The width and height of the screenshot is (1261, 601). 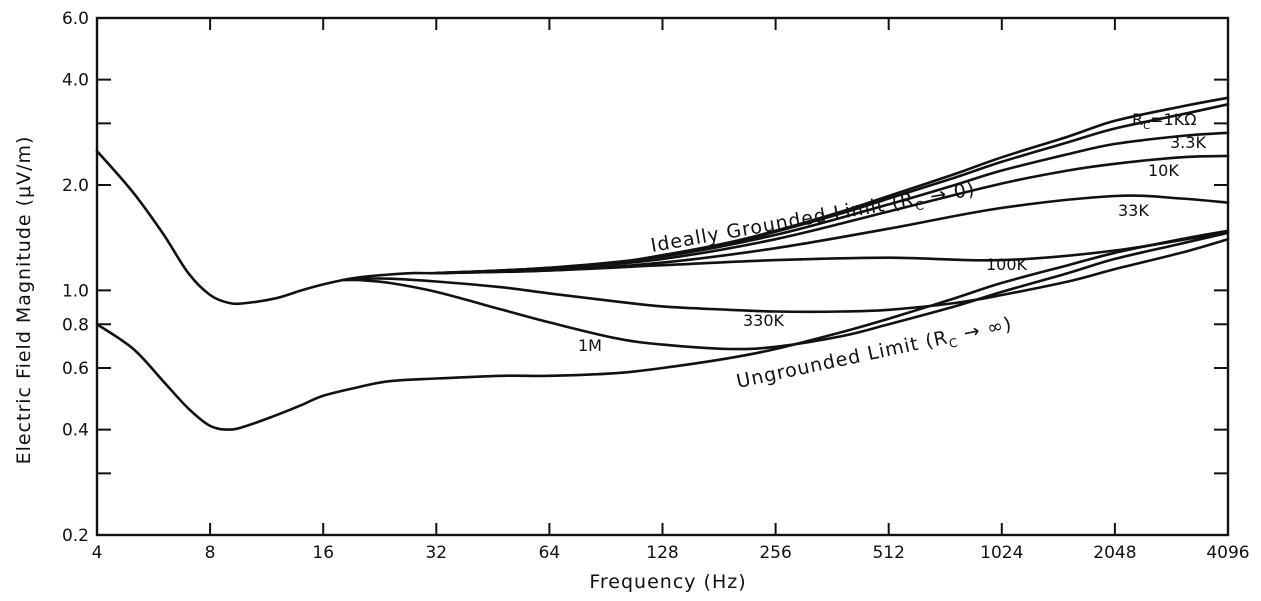 What do you see at coordinates (75, 186) in the screenshot?
I see `y-tick-label: 2.0` at bounding box center [75, 186].